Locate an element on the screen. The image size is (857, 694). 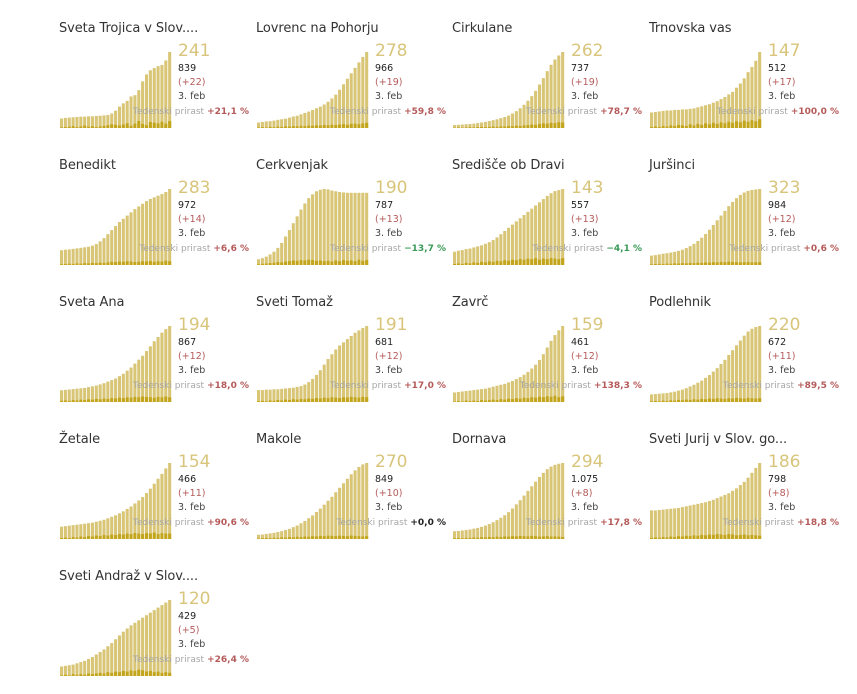
weekly-growth: Tedenski prirast−13,7 % is located at coordinates (388, 249).